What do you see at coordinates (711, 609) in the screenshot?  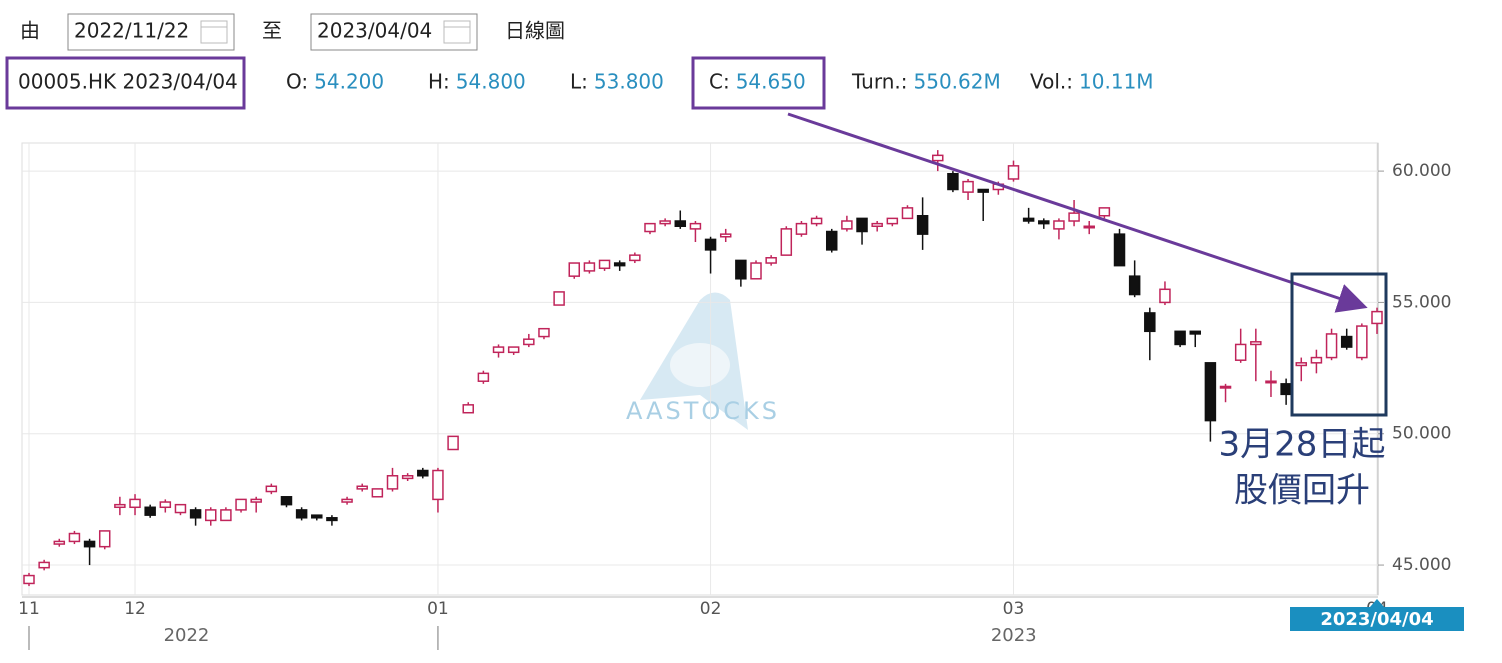 I see `x-tick-label: 02` at bounding box center [711, 609].